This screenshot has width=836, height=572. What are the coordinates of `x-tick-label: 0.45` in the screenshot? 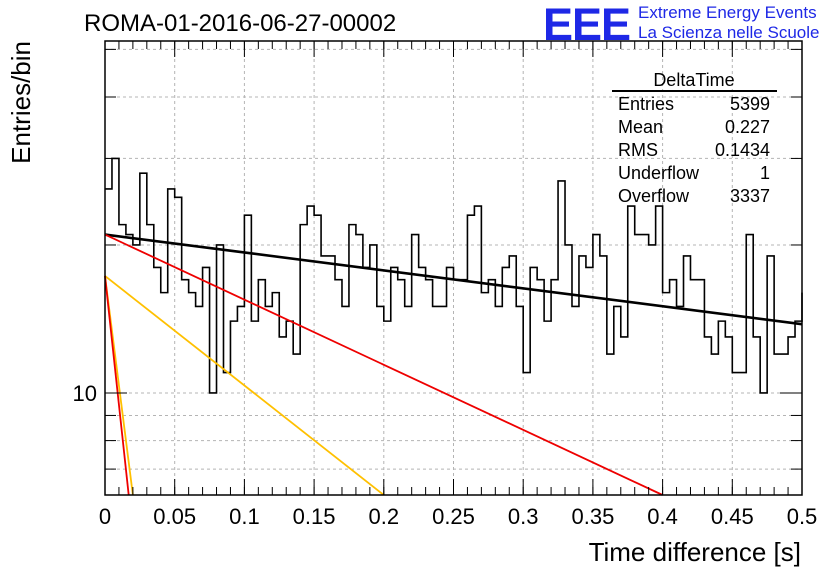 It's located at (732, 516).